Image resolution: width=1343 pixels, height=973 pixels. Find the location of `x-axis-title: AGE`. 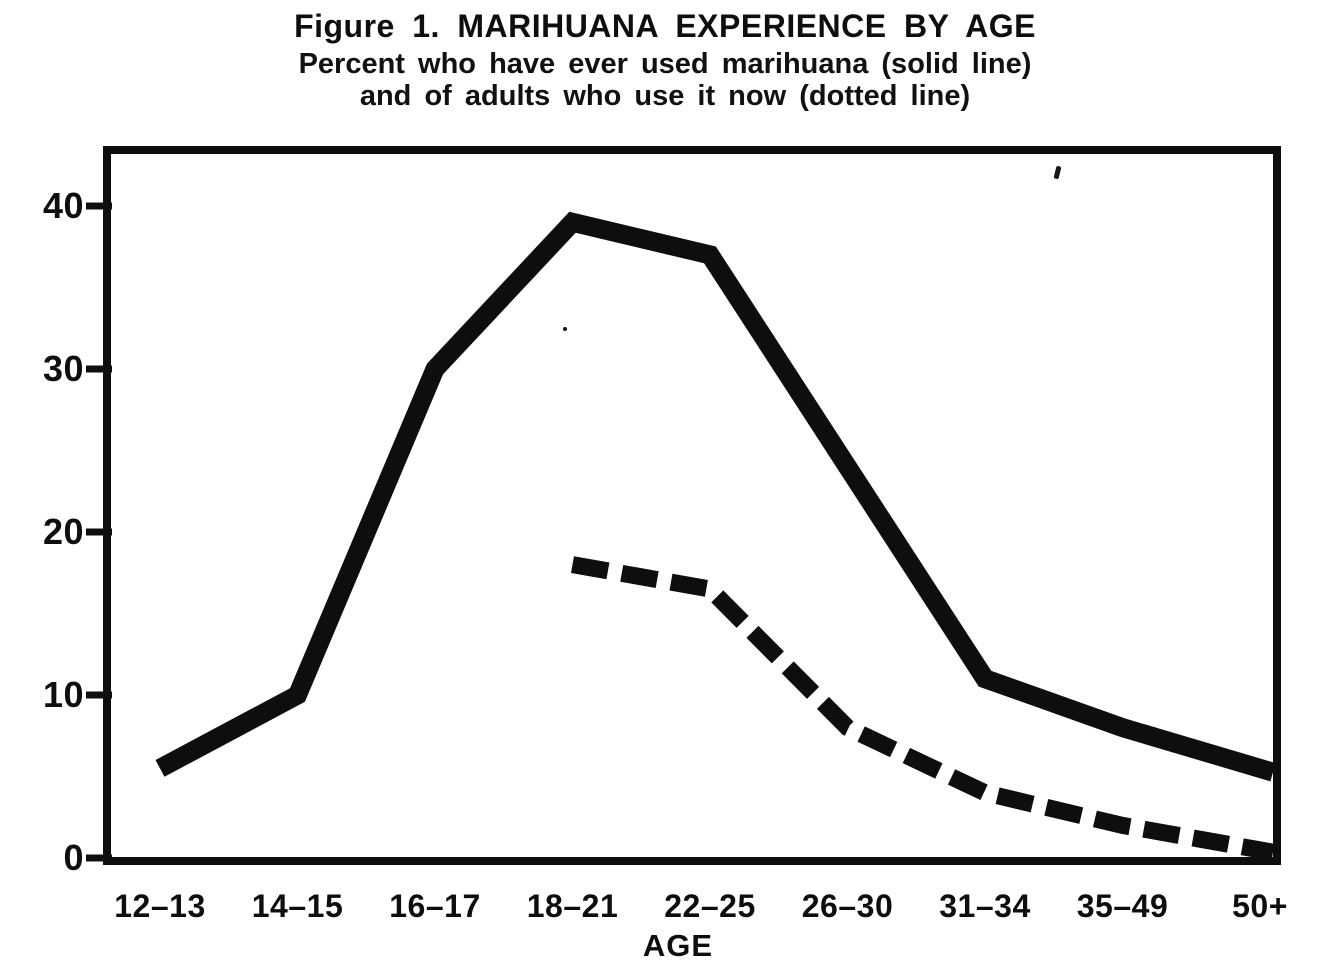

x-axis-title: AGE is located at coordinates (678, 945).